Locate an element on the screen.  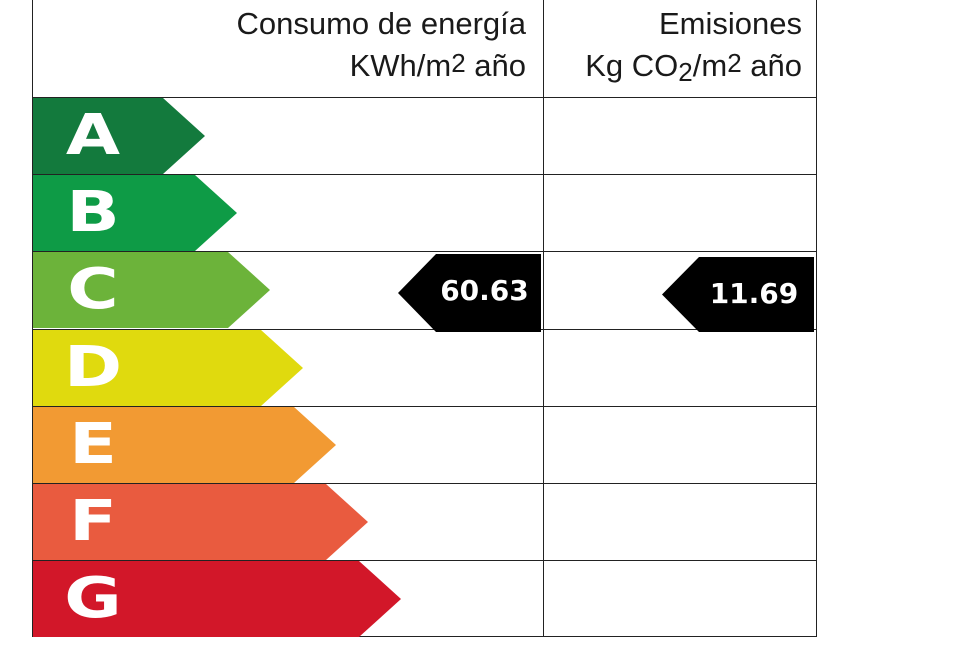
energy-marker-shape is located at coordinates (469, 293).